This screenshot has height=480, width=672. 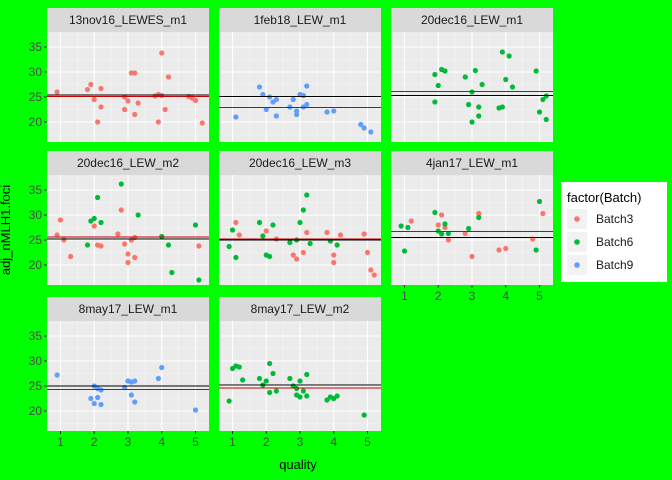 I want to click on x-tick-label: 4, so click(x=505, y=296).